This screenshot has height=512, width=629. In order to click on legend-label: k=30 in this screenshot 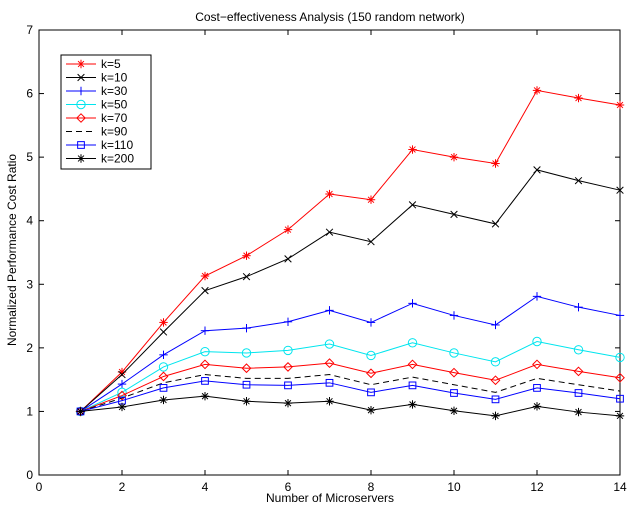, I will do `click(114, 91)`.